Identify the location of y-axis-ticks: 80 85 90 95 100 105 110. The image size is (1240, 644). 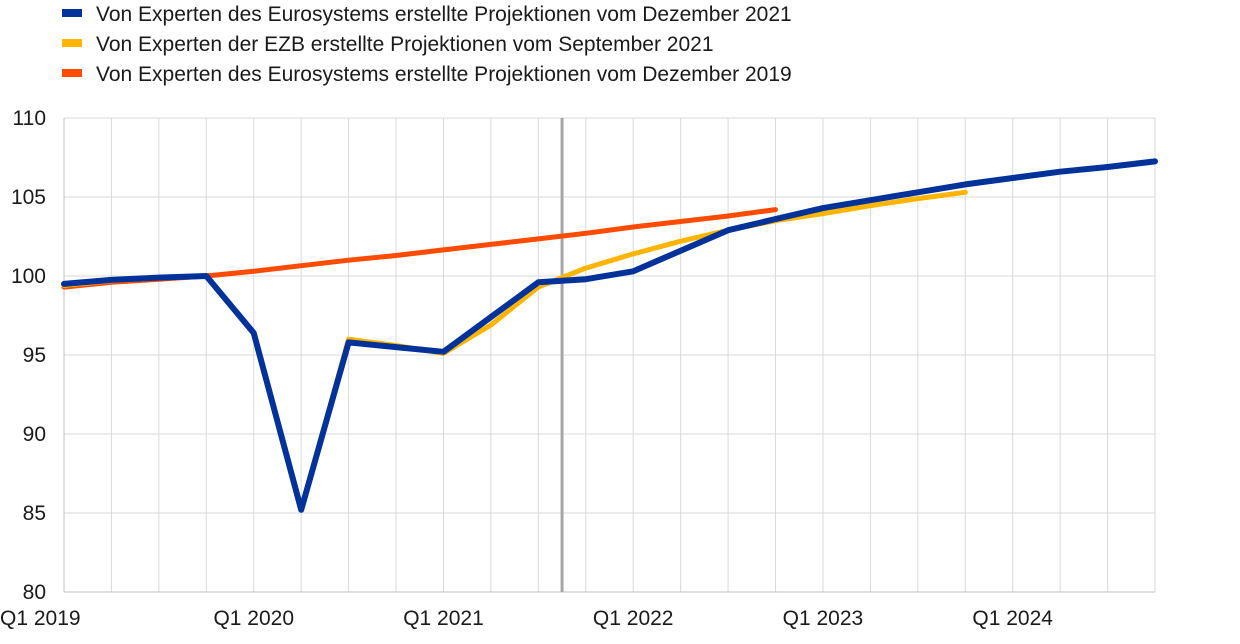
(28, 355).